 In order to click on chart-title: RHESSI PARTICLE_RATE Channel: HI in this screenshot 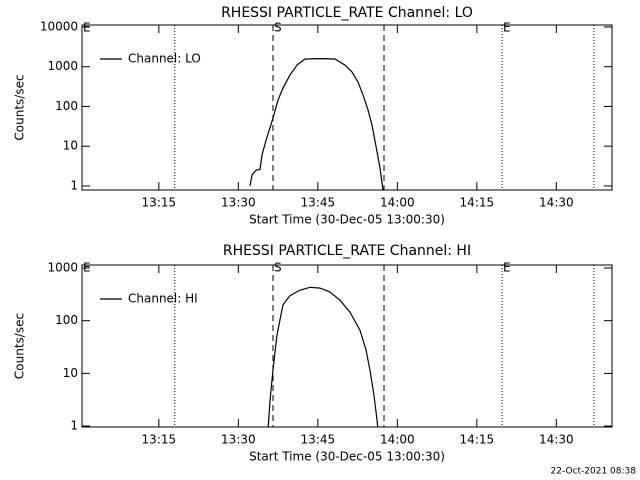, I will do `click(347, 251)`.